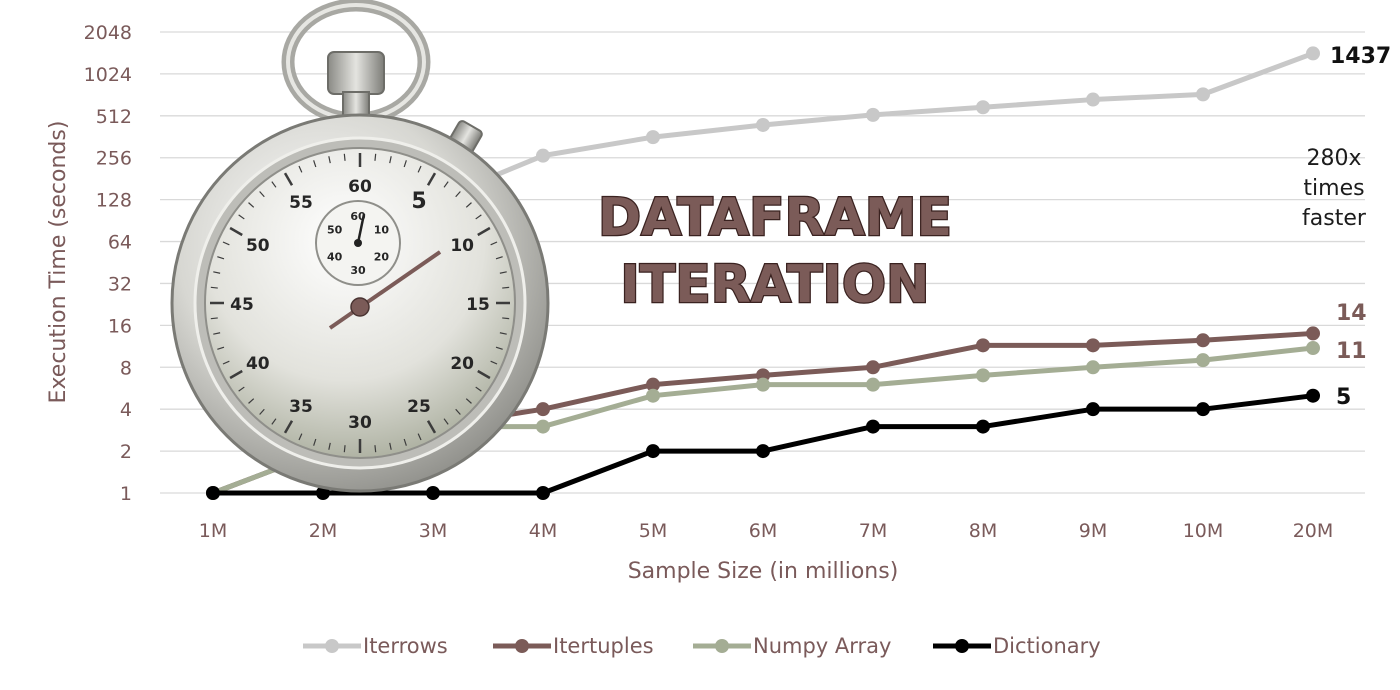 This screenshot has height=690, width=1400. Describe the element at coordinates (1093, 531) in the screenshot. I see `x-tick-label: 9M` at that location.